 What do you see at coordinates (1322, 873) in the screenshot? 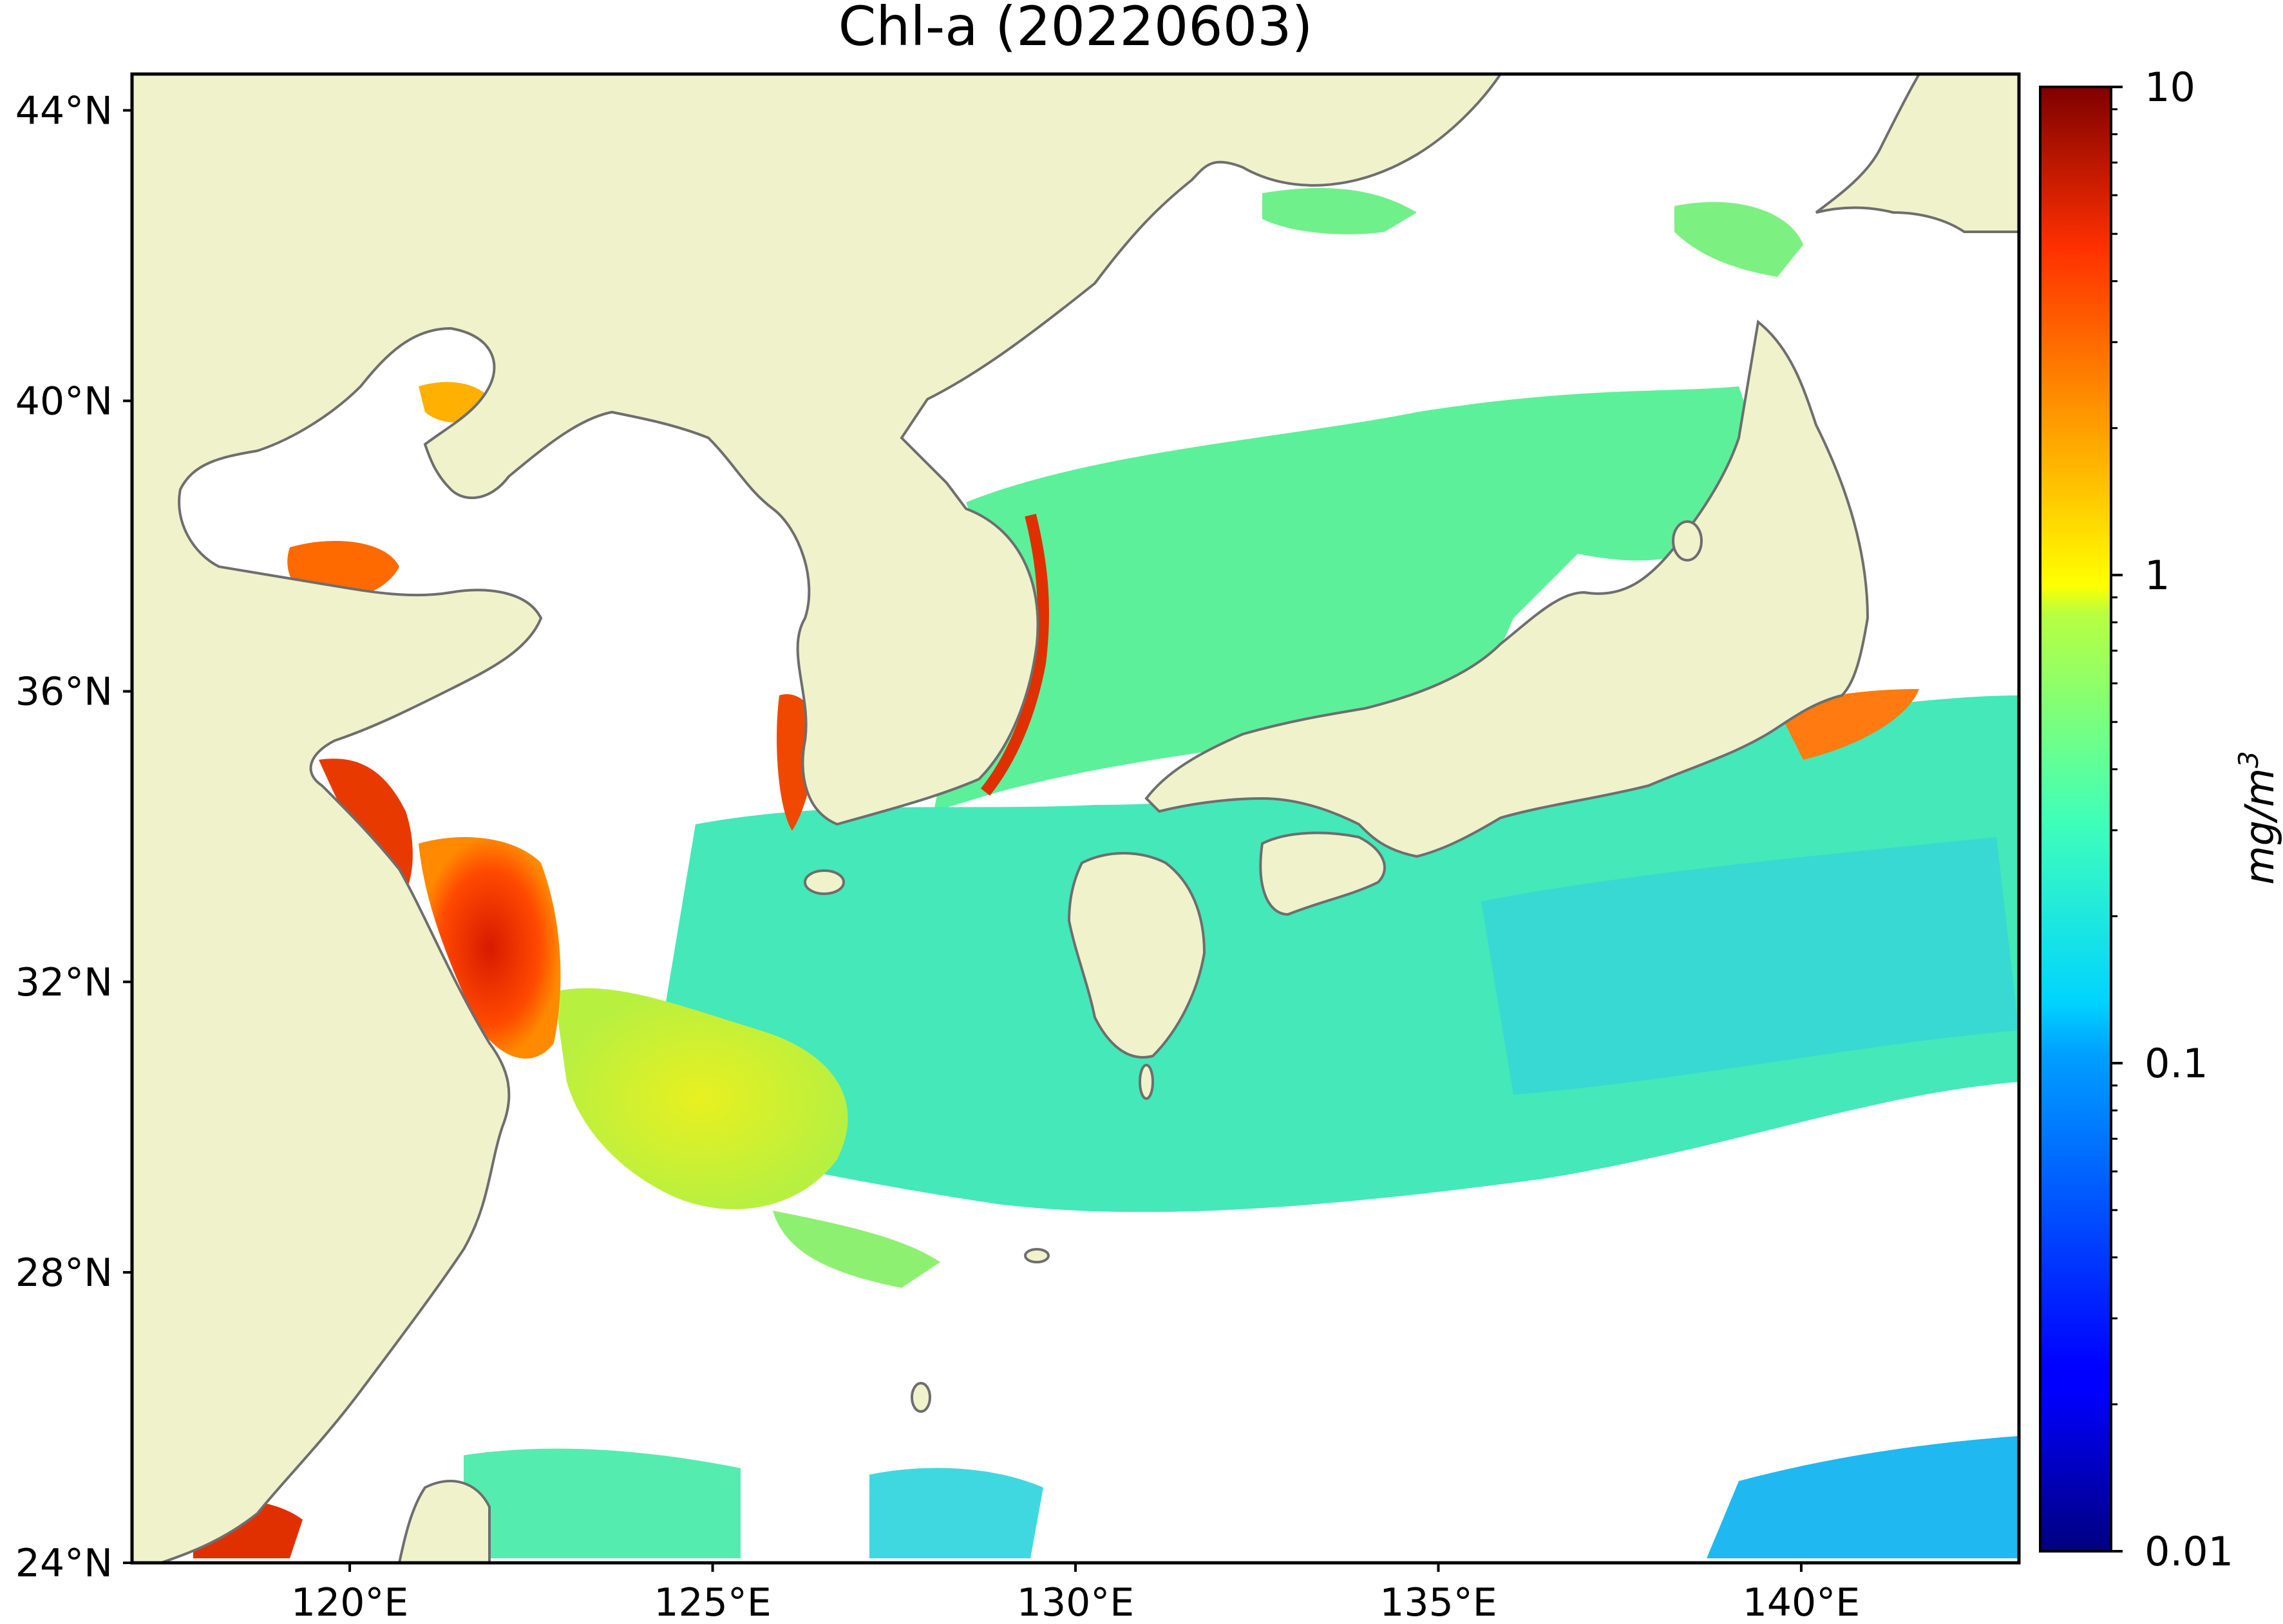
I see `shikoku` at bounding box center [1322, 873].